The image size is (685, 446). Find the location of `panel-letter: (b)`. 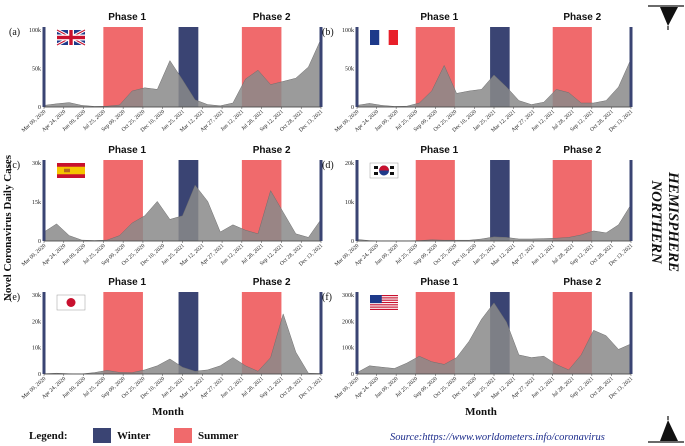

panel-letter: (b) is located at coordinates (328, 32).